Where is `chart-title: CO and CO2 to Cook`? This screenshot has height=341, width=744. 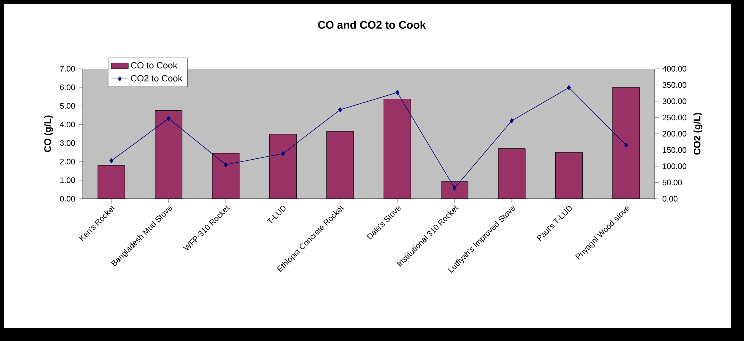
chart-title: CO and CO2 to Cook is located at coordinates (372, 25).